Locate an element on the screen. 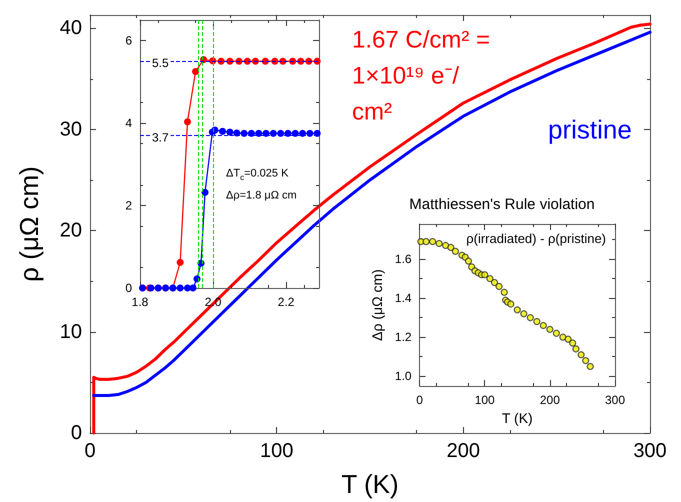 Image resolution: width=681 pixels, height=502 pixels. y-tick-label: 1.2 is located at coordinates (403, 337).